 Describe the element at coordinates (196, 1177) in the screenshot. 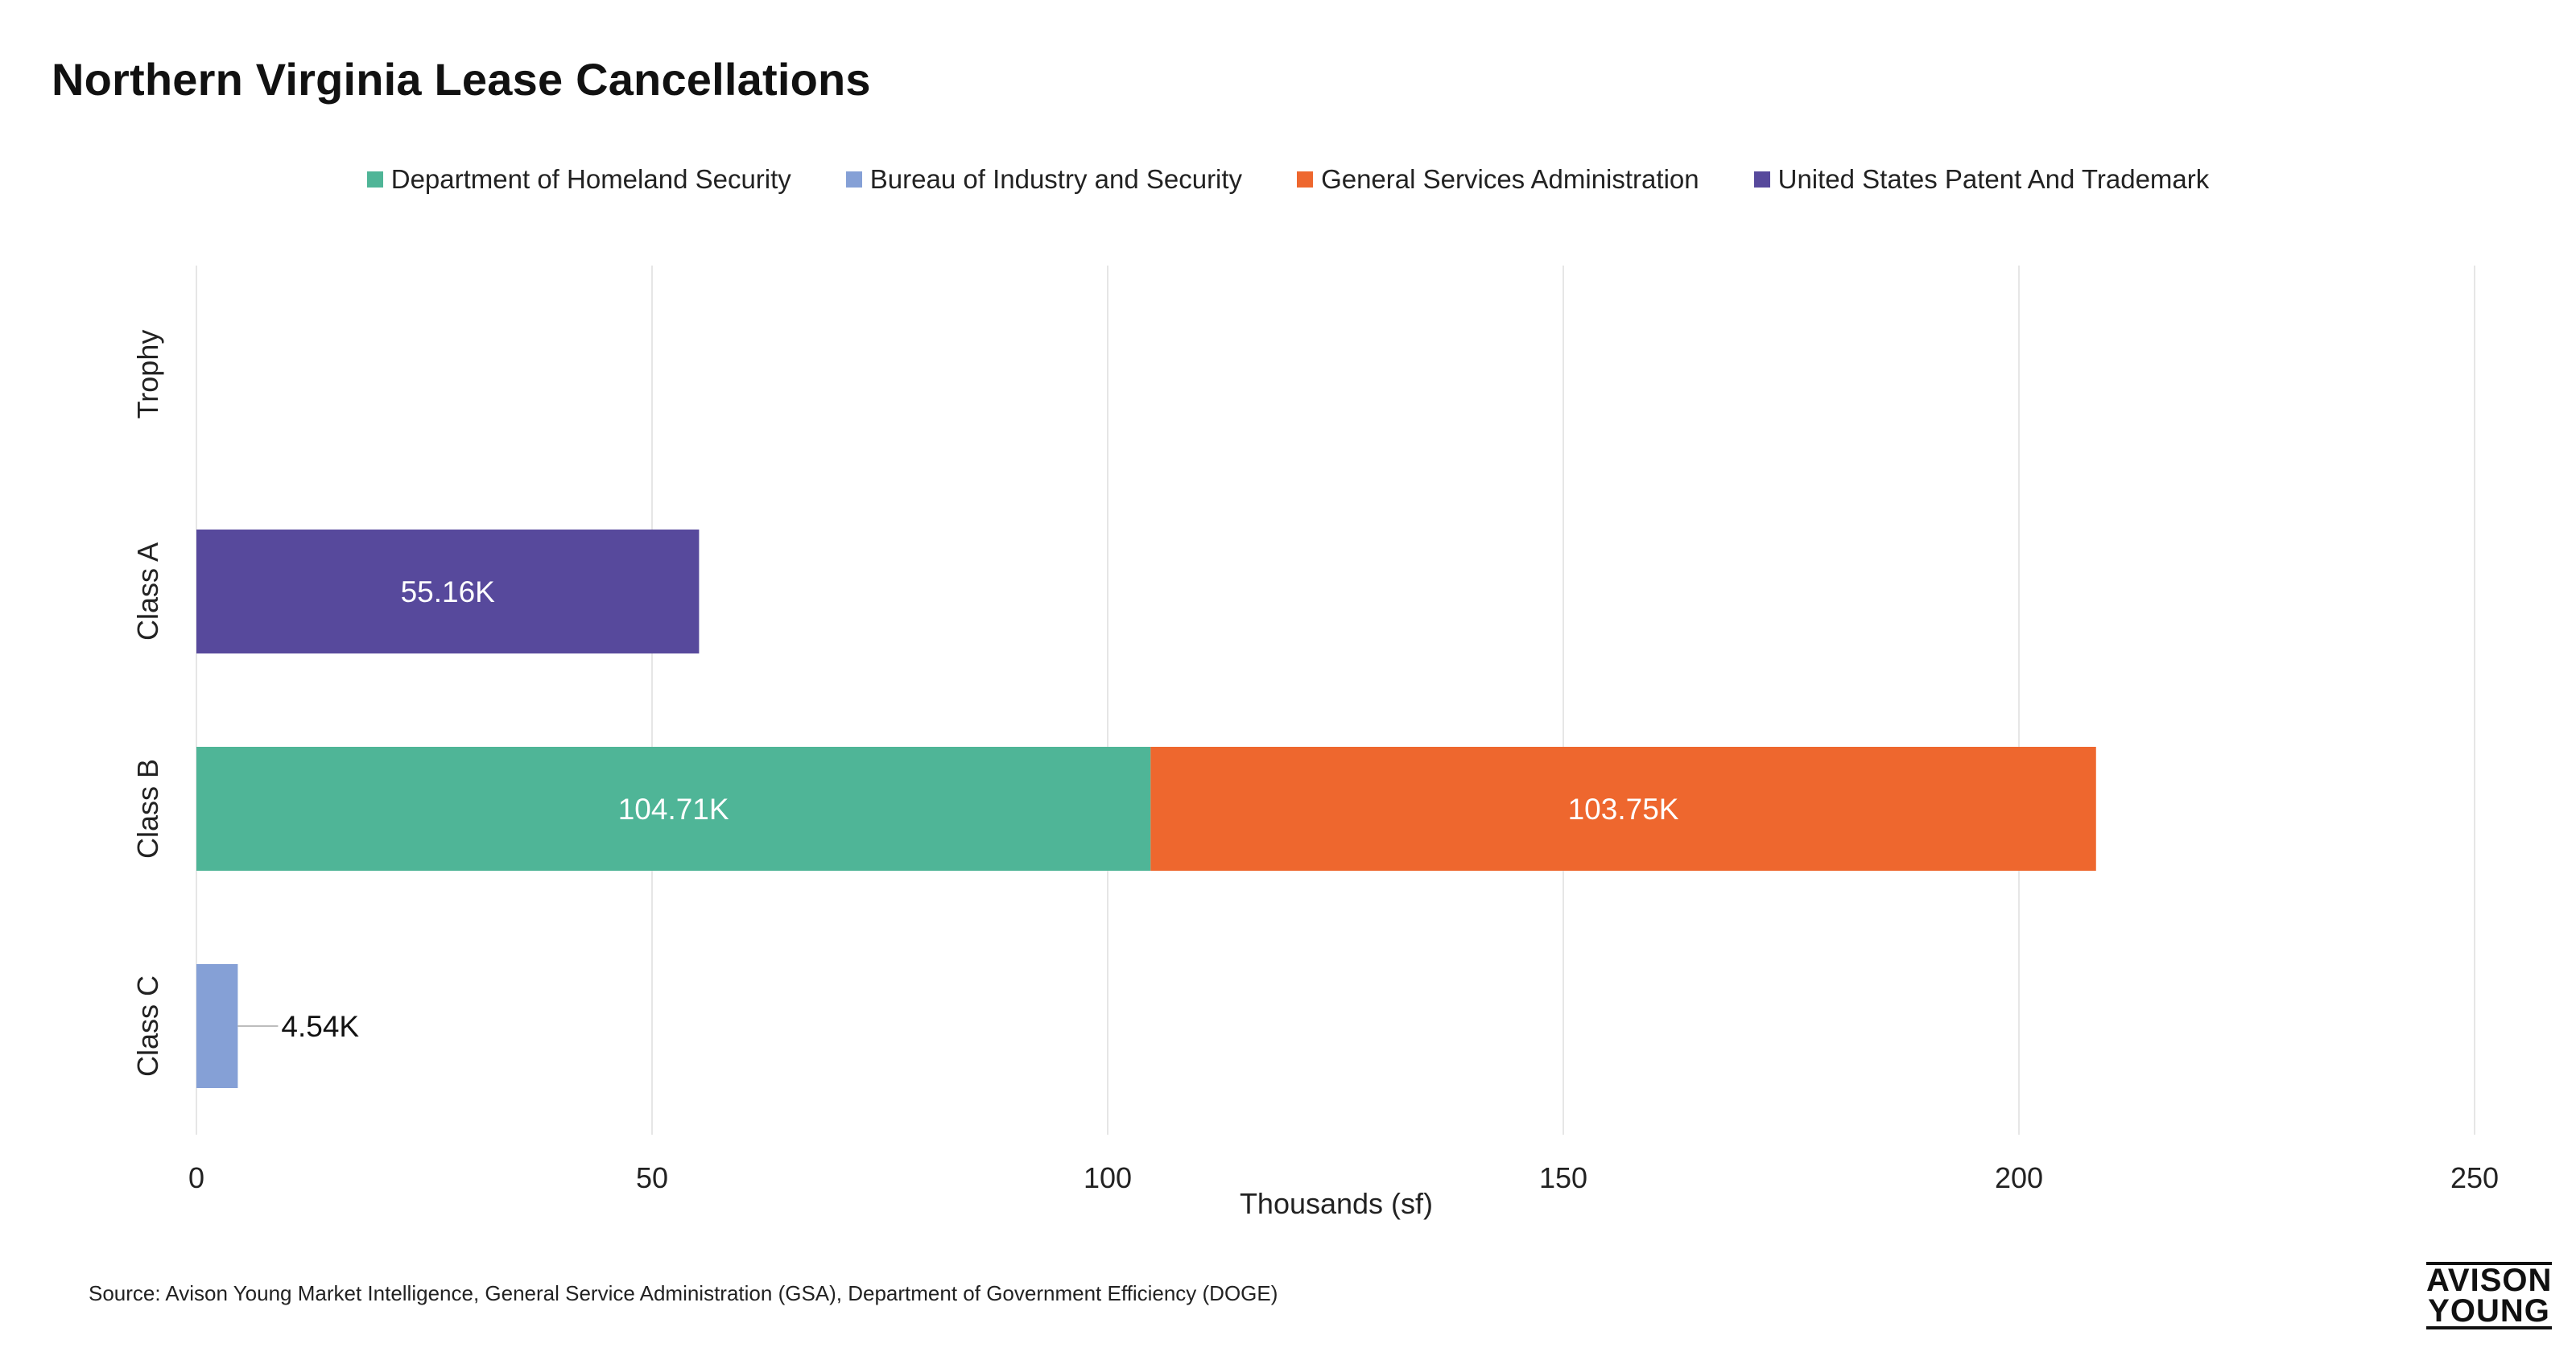

I see `x-tick-label: 0` at that location.